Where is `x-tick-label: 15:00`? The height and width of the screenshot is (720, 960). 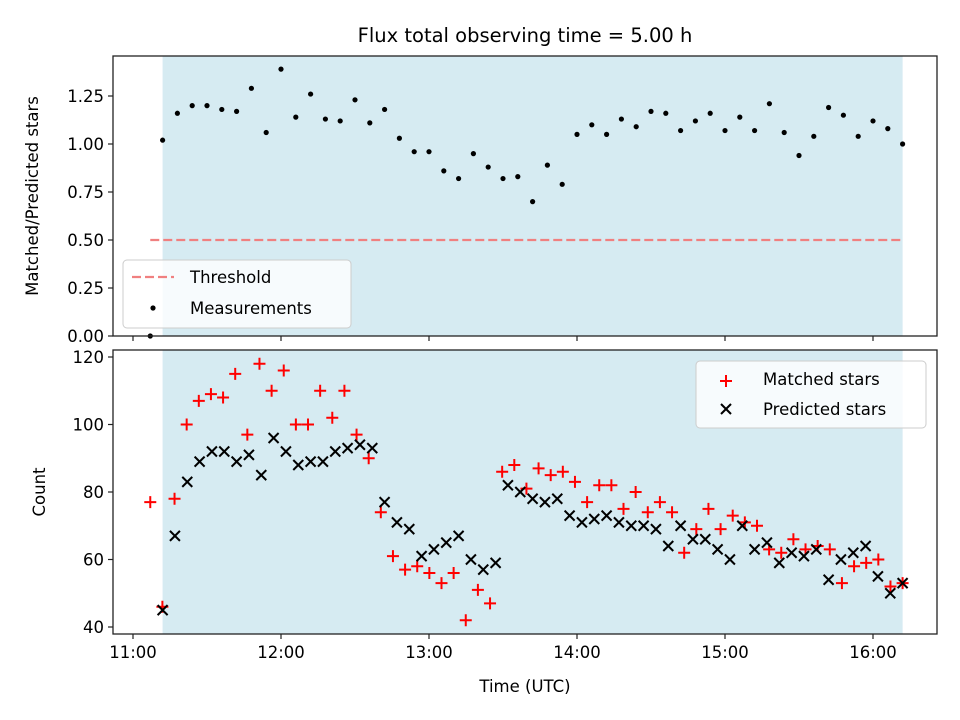 x-tick-label: 15:00 is located at coordinates (725, 652).